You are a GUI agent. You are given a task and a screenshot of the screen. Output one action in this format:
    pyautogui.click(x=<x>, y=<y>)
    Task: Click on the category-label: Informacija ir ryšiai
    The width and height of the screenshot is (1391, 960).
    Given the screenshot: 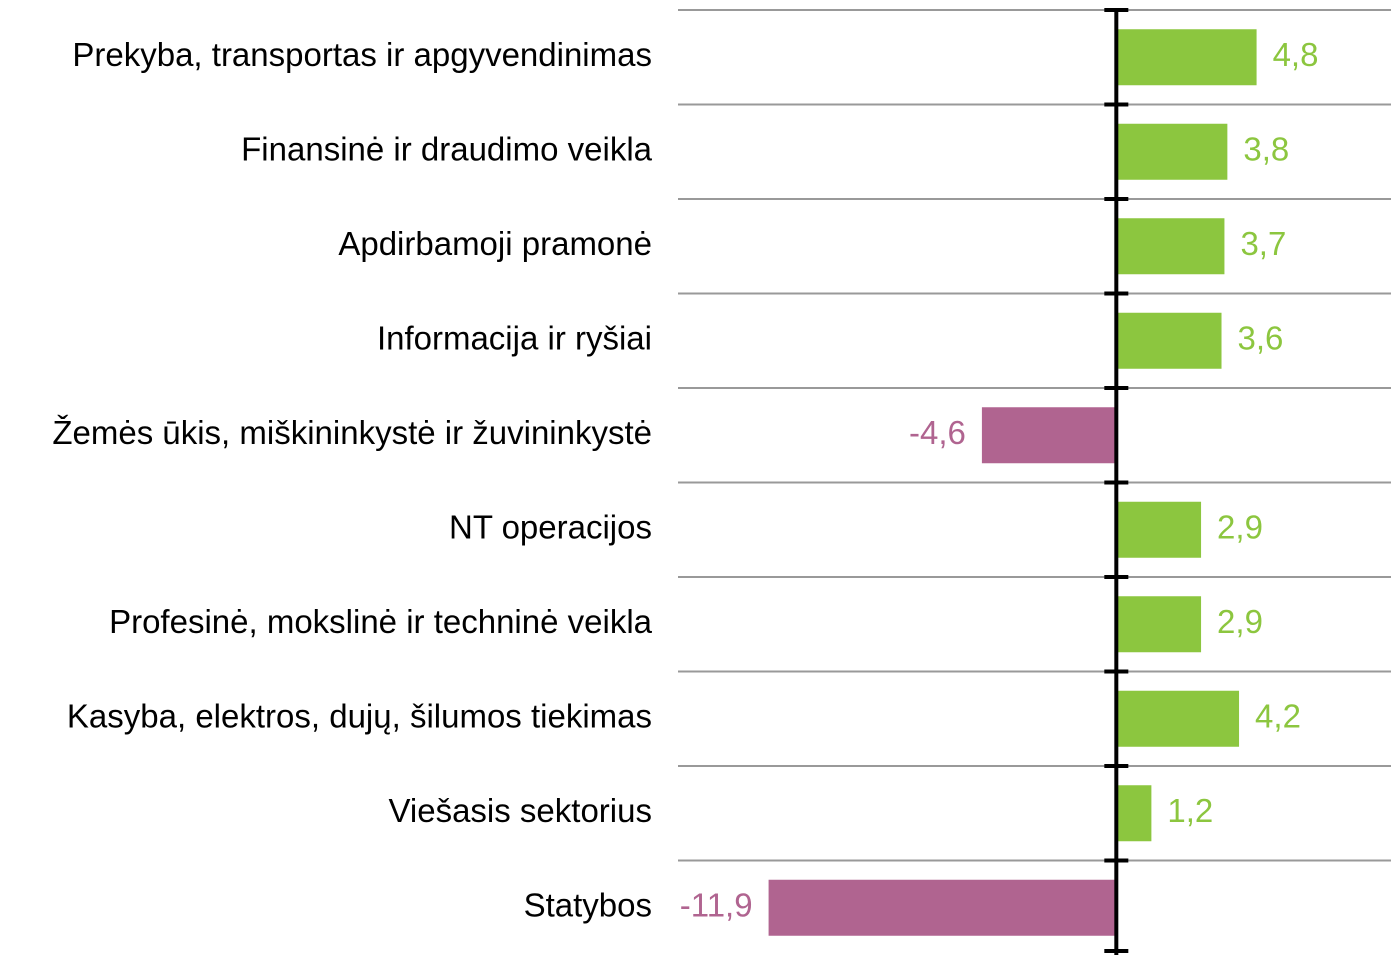 What is the action you would take?
    pyautogui.click(x=514, y=337)
    